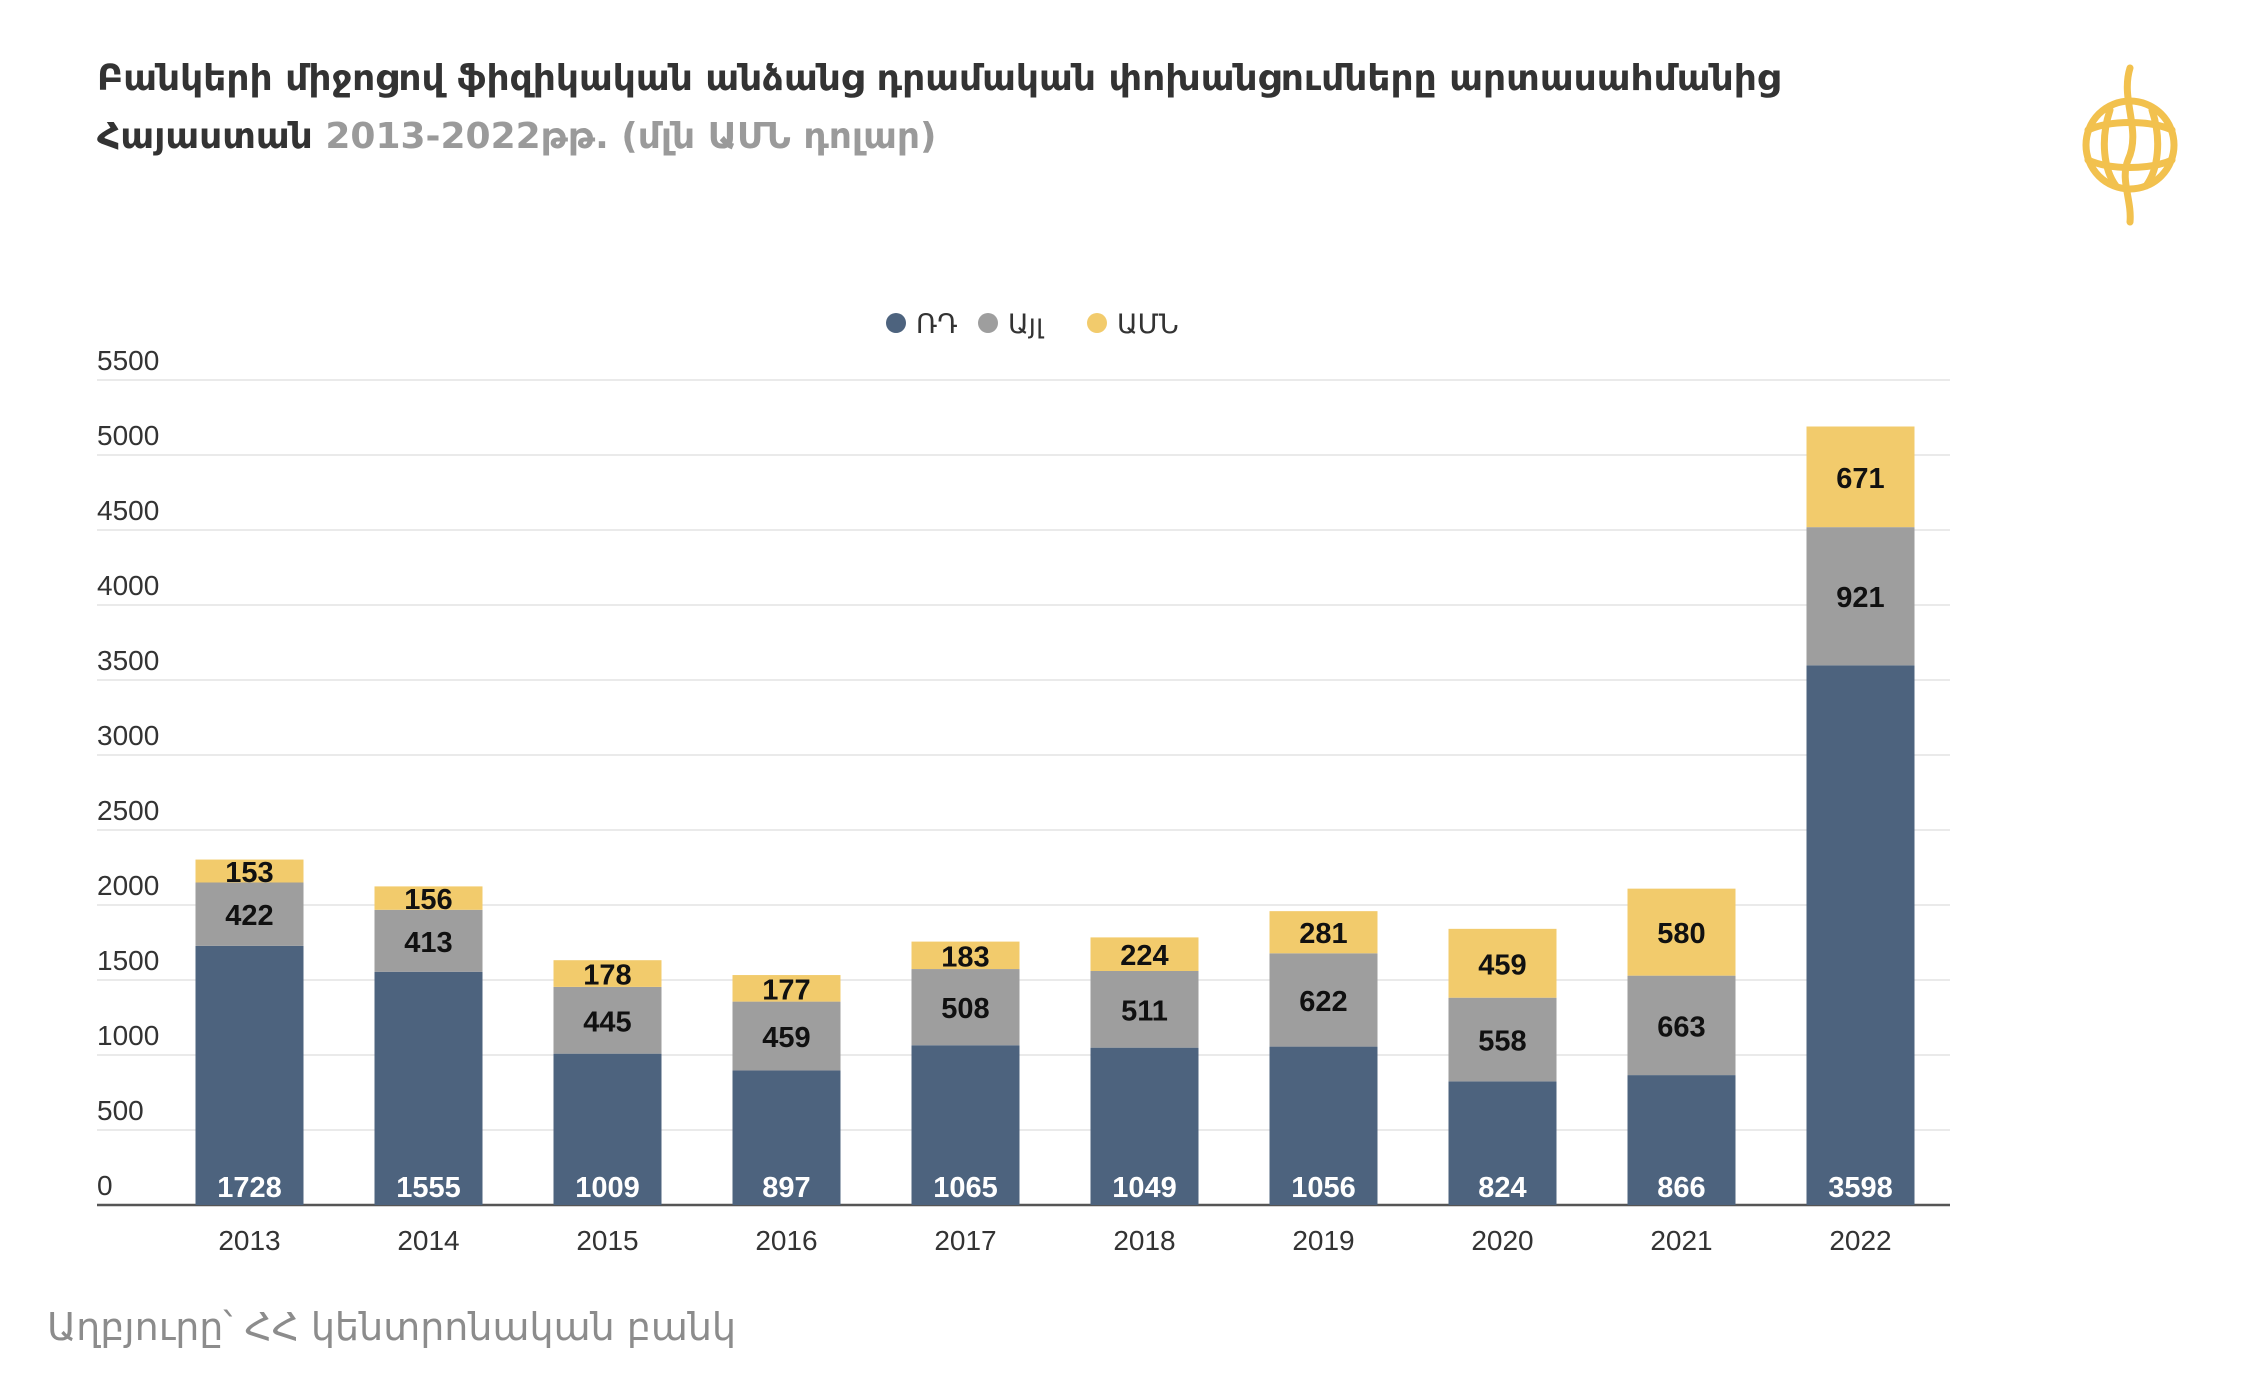  What do you see at coordinates (128, 810) in the screenshot?
I see `y-tick-label: 2500` at bounding box center [128, 810].